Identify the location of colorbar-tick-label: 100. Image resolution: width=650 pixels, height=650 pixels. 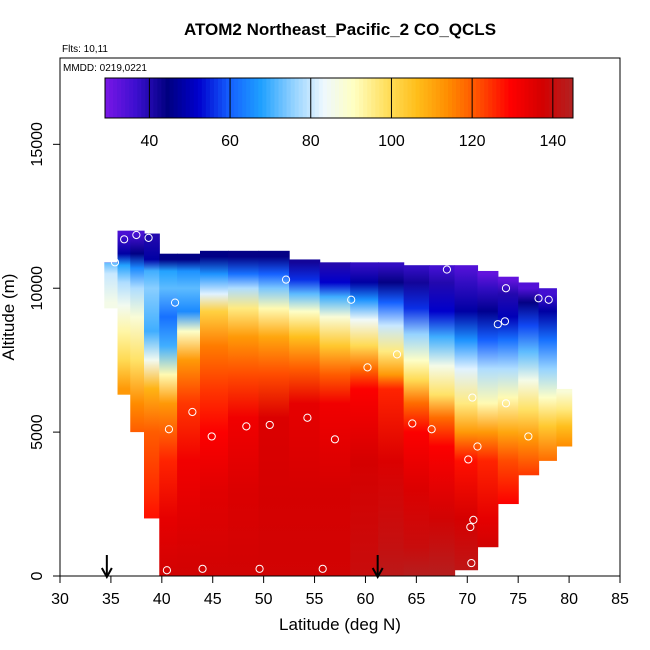
(391, 141).